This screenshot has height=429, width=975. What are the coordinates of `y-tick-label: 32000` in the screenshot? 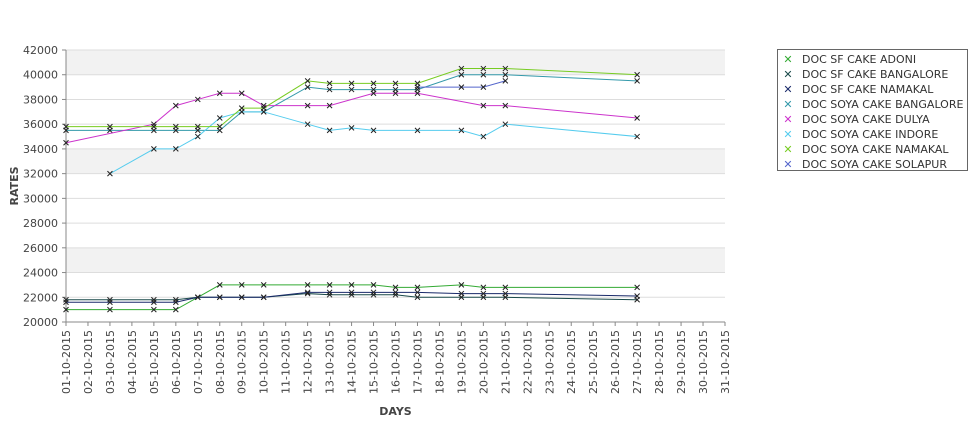 It's located at (40, 174).